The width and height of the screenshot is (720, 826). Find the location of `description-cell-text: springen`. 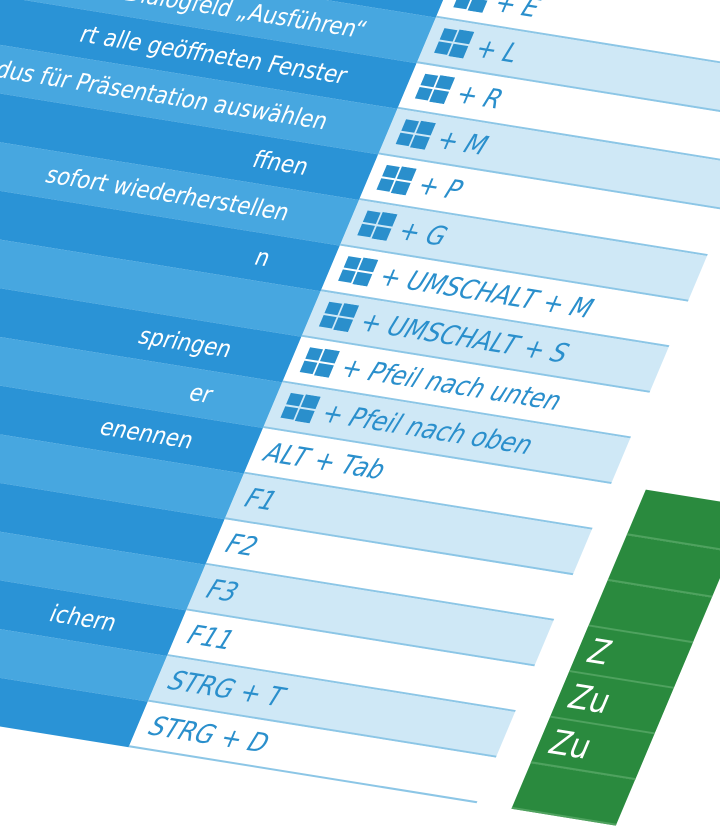

description-cell-text: springen is located at coordinates (185, 342).